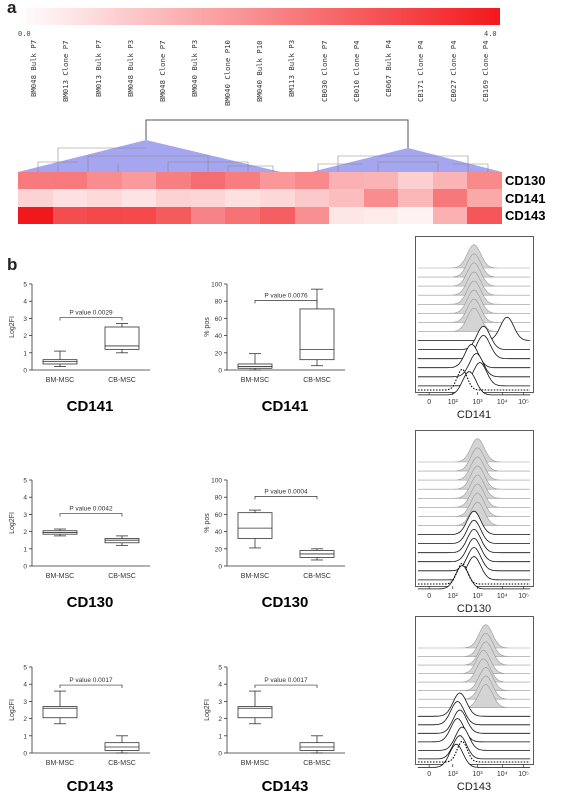 The height and width of the screenshot is (807, 567). What do you see at coordinates (66, 71) in the screenshot?
I see `column-label-text: BM013 Clone P7` at bounding box center [66, 71].